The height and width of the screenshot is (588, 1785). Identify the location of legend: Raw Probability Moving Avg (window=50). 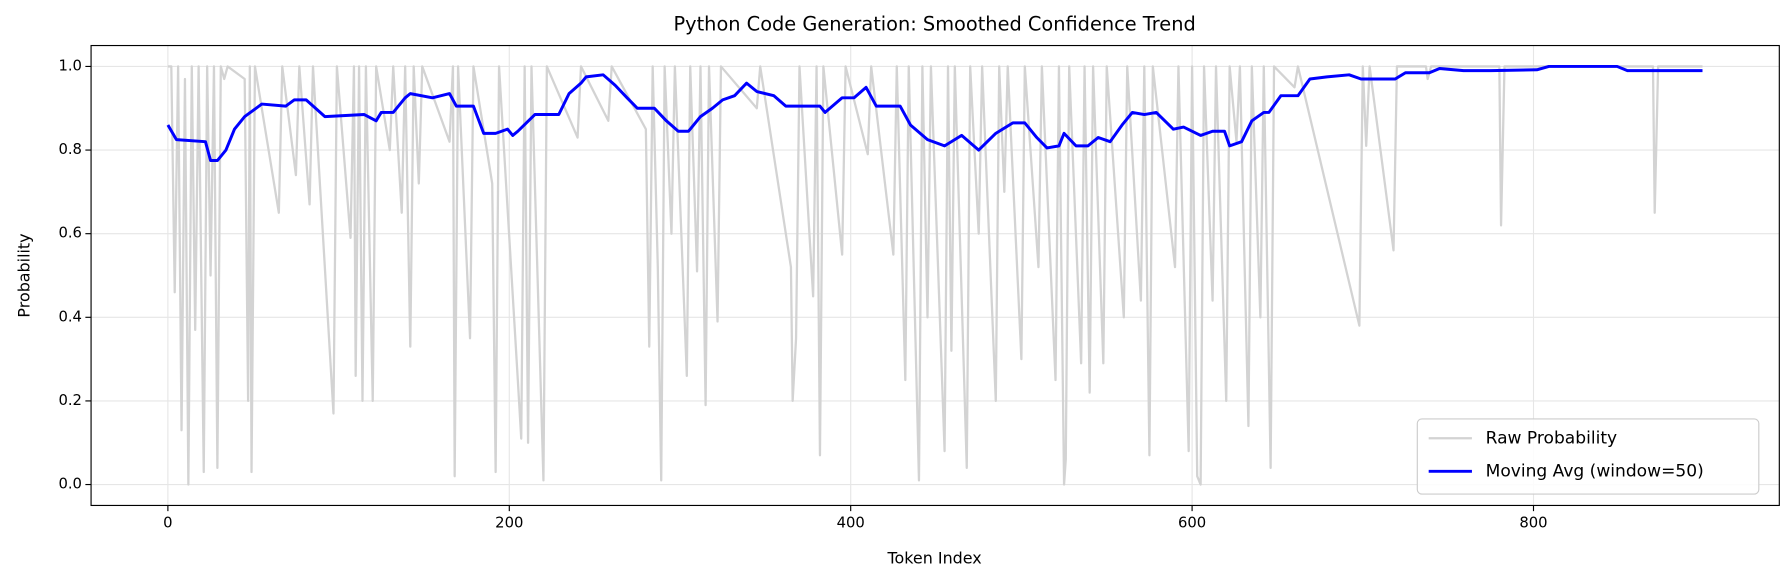
(1588, 456).